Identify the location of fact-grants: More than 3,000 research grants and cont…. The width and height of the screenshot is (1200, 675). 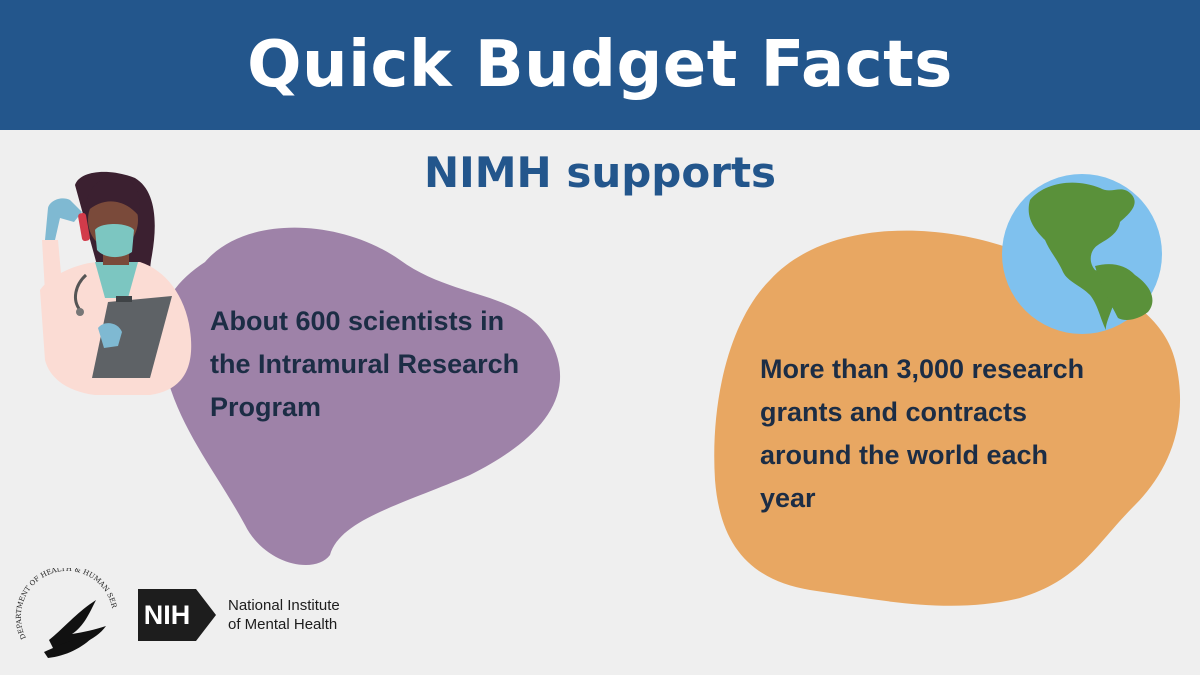
(922, 433).